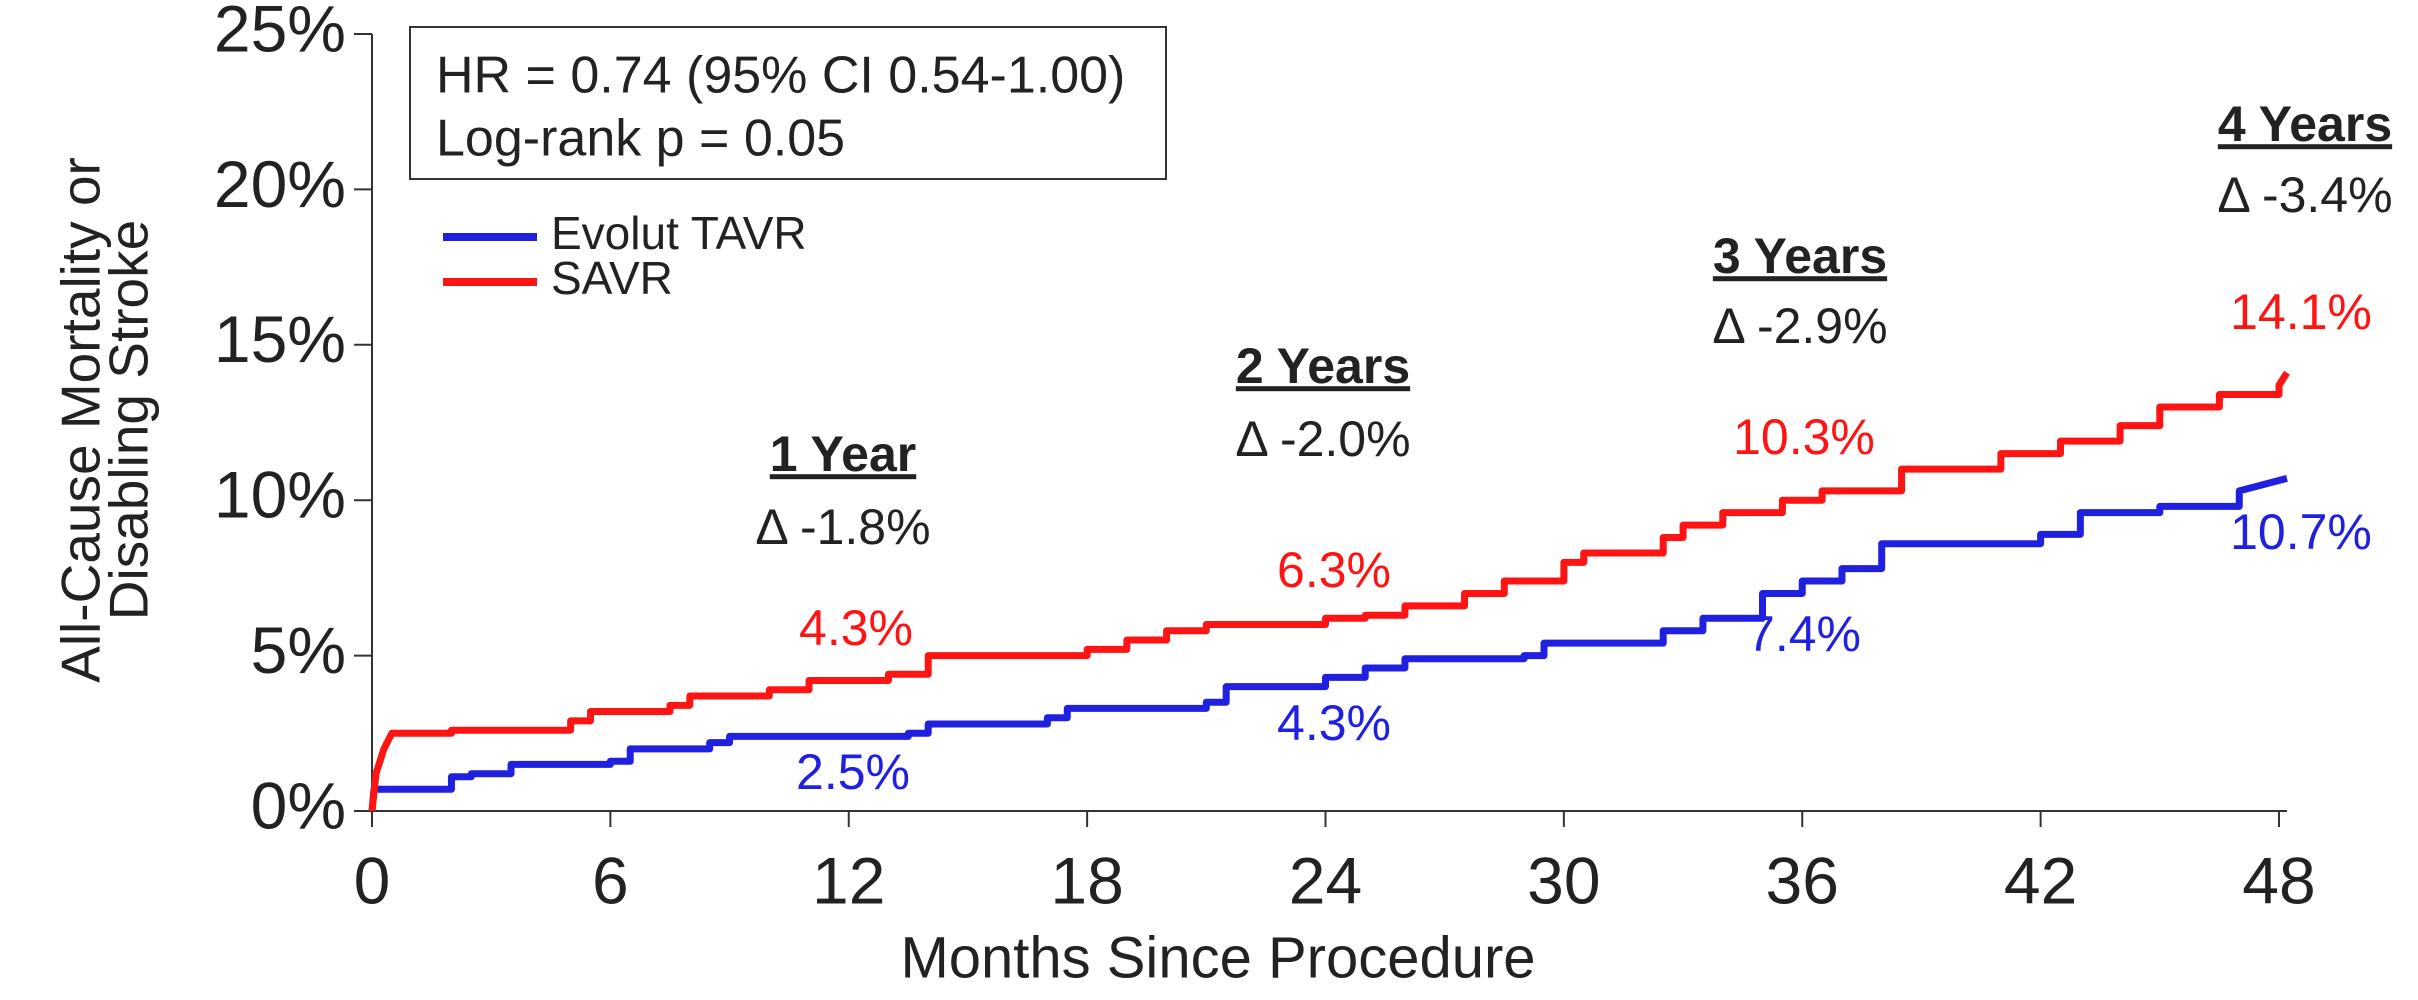  I want to click on y-axis-title: Disabling Stroke, so click(129, 420).